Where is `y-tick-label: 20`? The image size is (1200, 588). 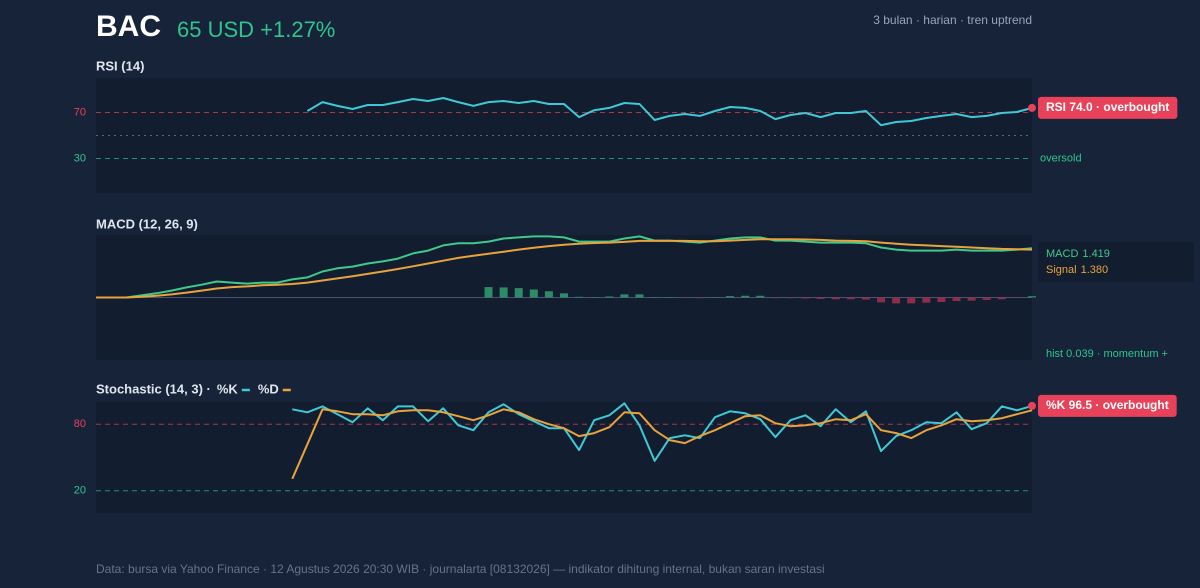 y-tick-label: 20 is located at coordinates (80, 491).